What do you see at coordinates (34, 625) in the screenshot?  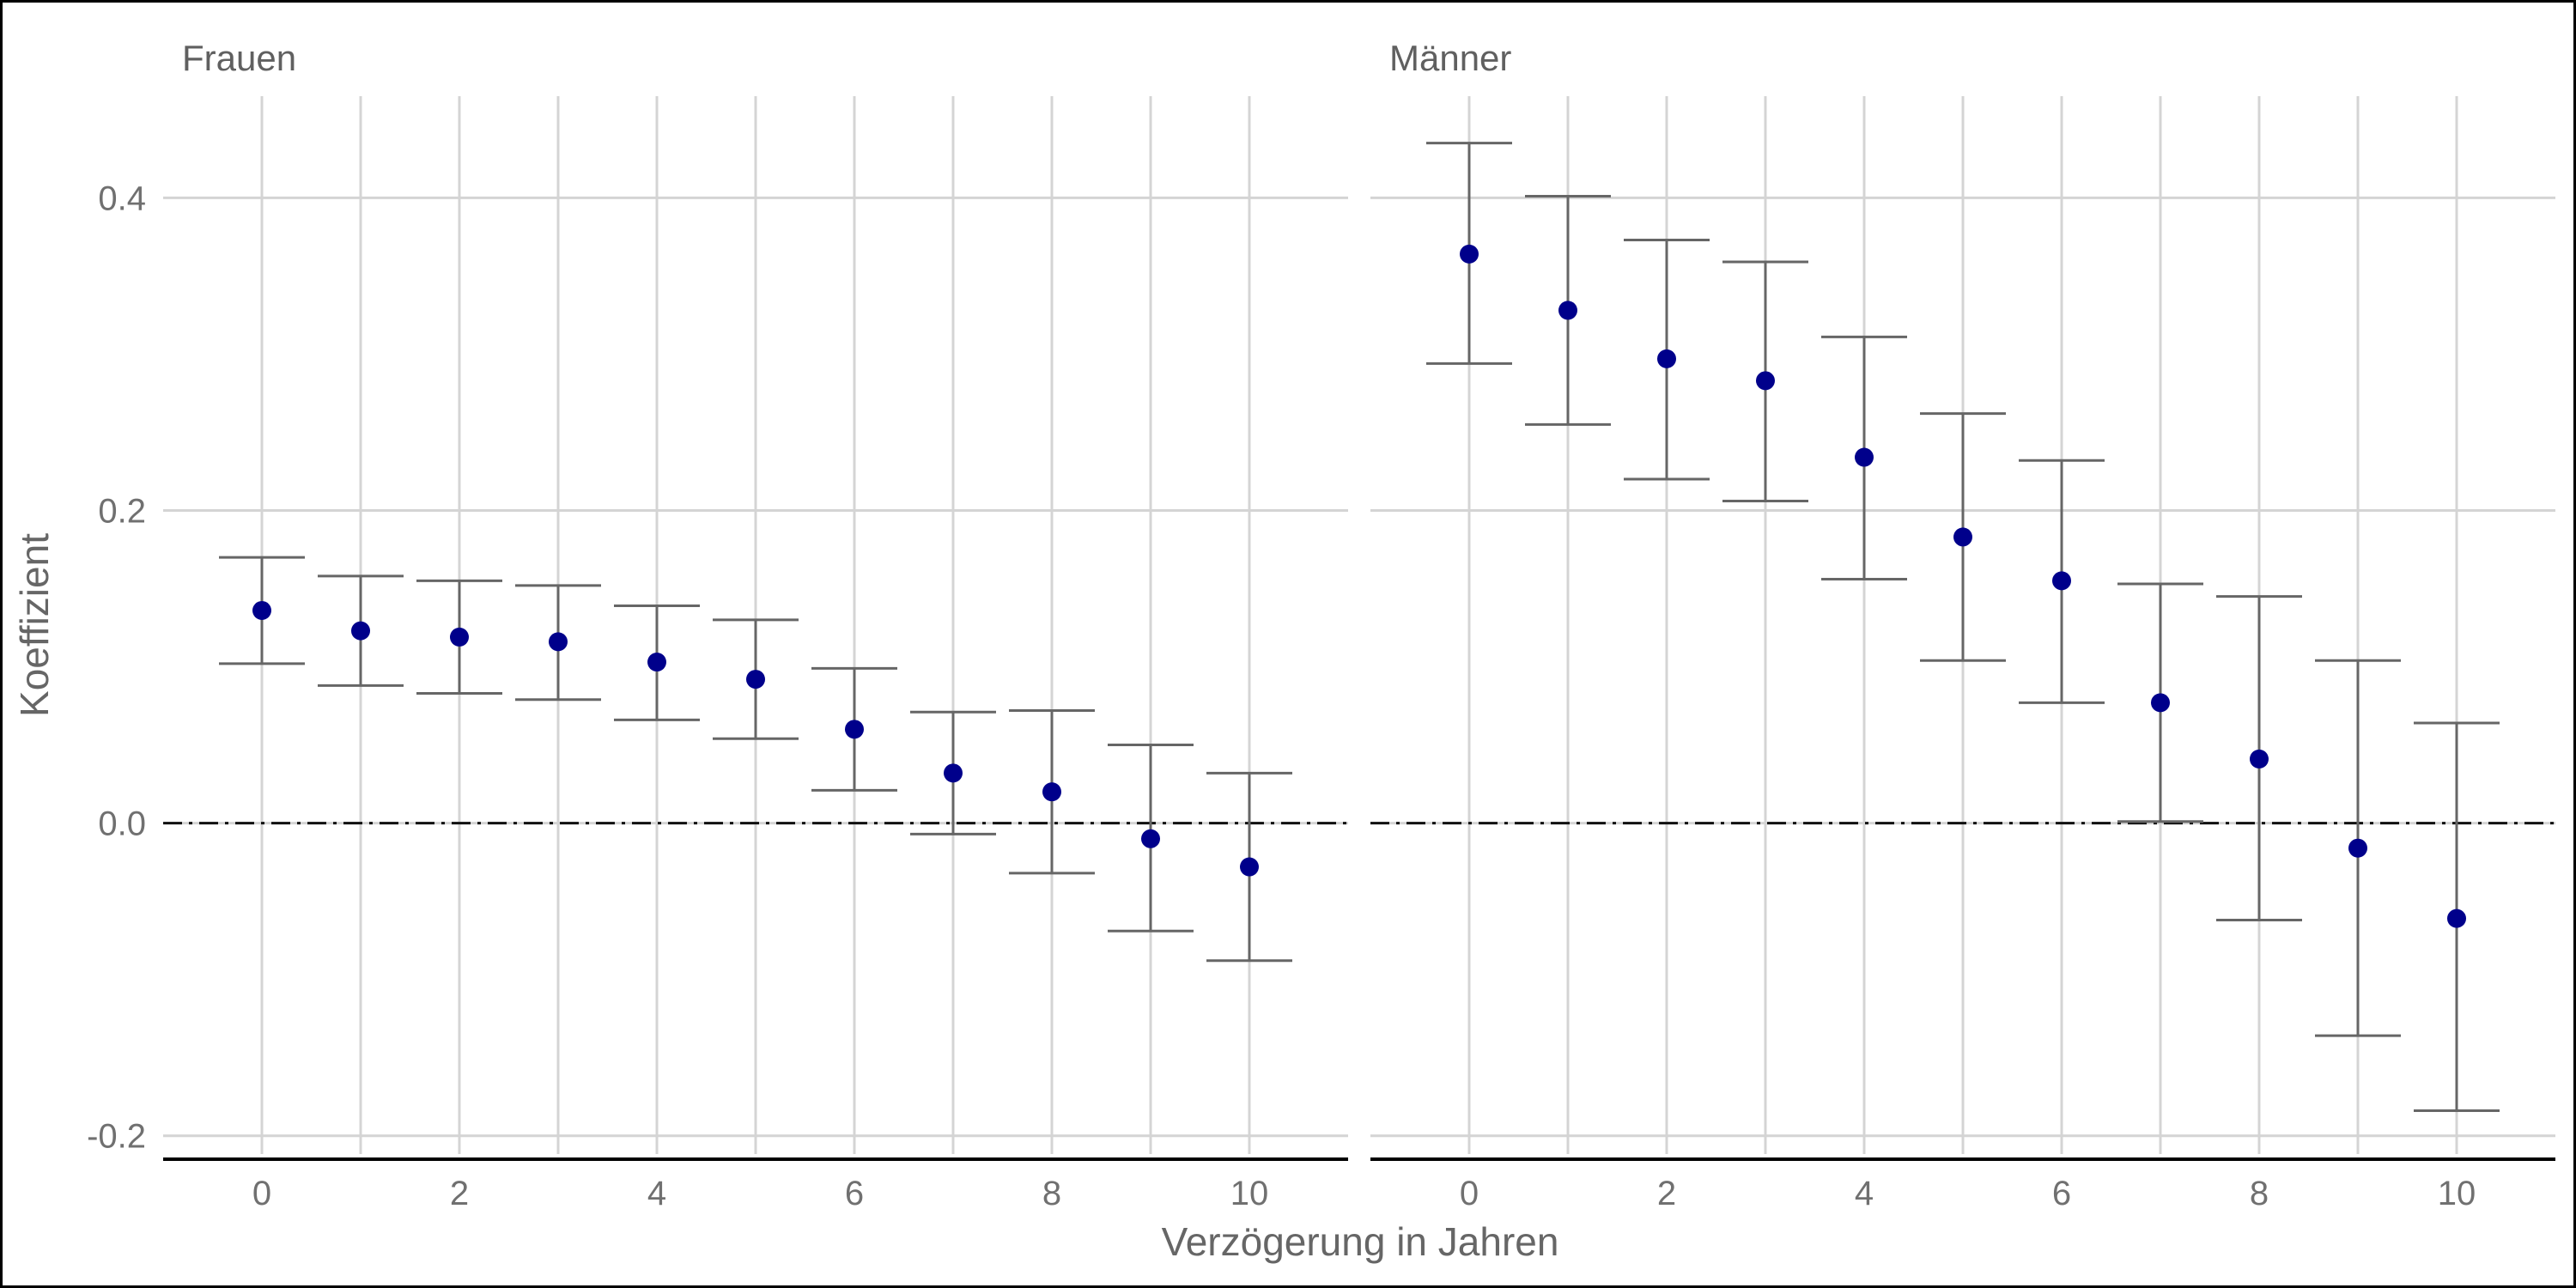 I see `y-axis-title: Koeffizient` at bounding box center [34, 625].